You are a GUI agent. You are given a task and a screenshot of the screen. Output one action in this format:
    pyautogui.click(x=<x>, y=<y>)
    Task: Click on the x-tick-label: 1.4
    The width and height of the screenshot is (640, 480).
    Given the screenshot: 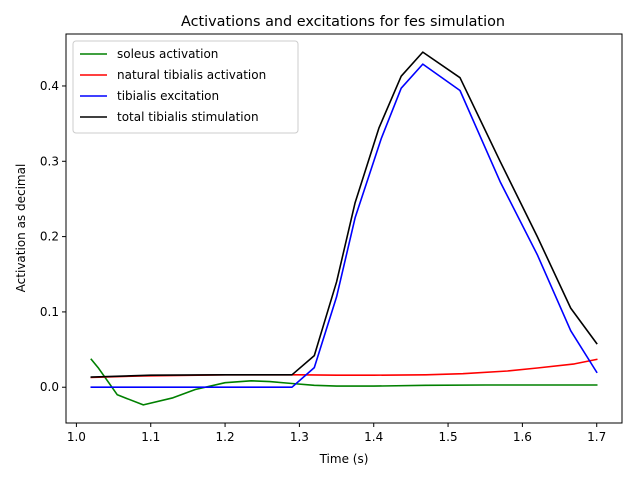 What is the action you would take?
    pyautogui.click(x=373, y=437)
    